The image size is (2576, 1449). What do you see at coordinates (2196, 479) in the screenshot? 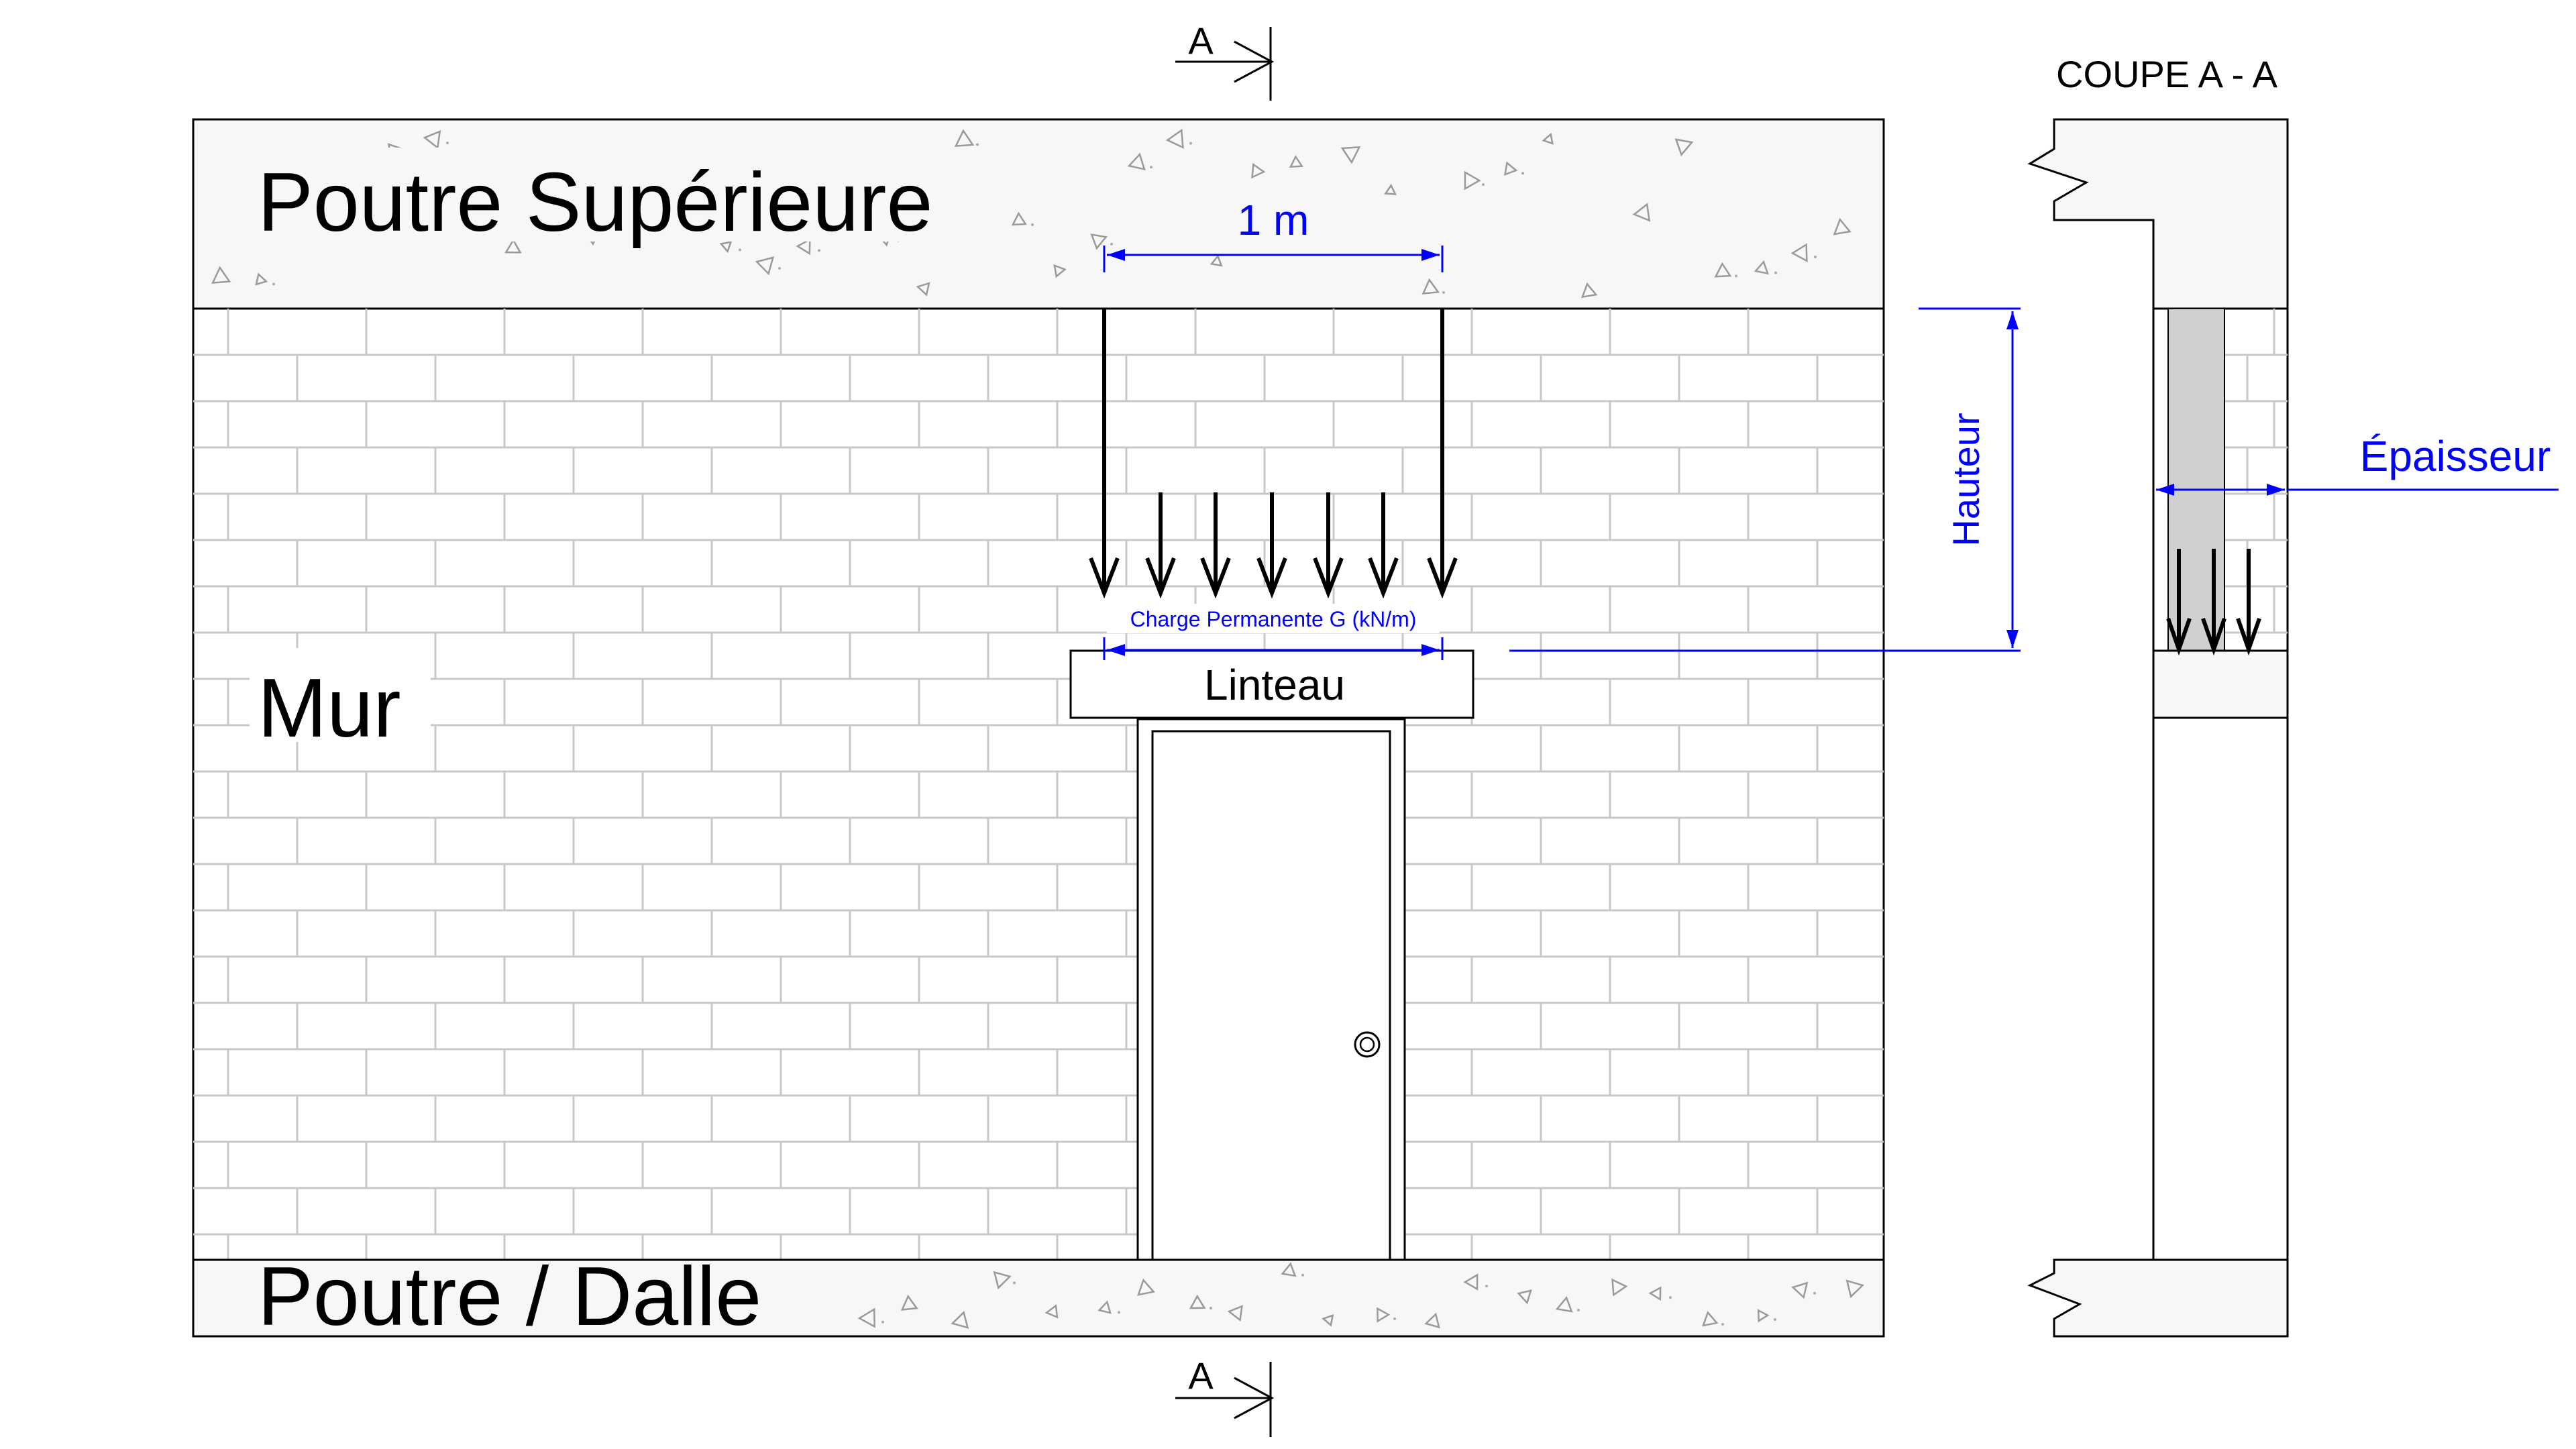
I see `section-lintel` at bounding box center [2196, 479].